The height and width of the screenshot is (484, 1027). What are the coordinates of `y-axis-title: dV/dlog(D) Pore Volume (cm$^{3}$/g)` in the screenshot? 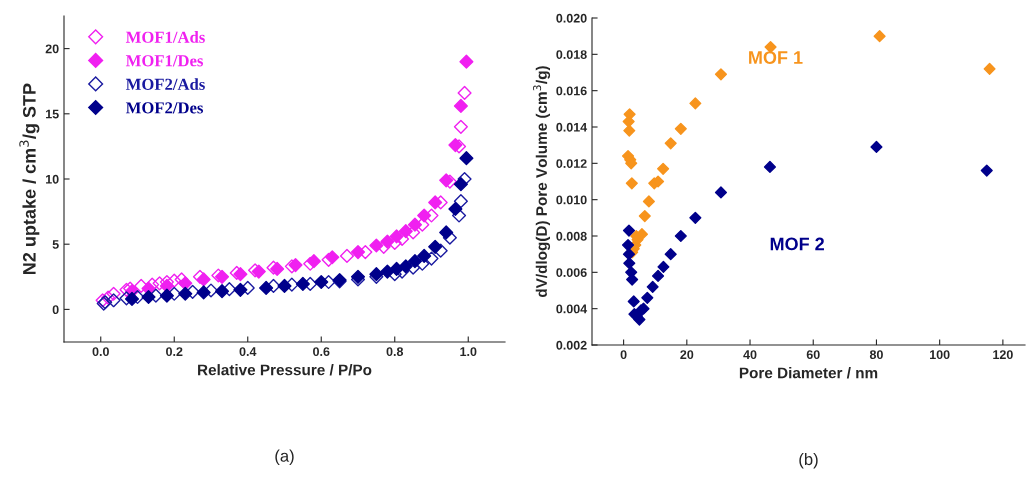 It's located at (542, 182).